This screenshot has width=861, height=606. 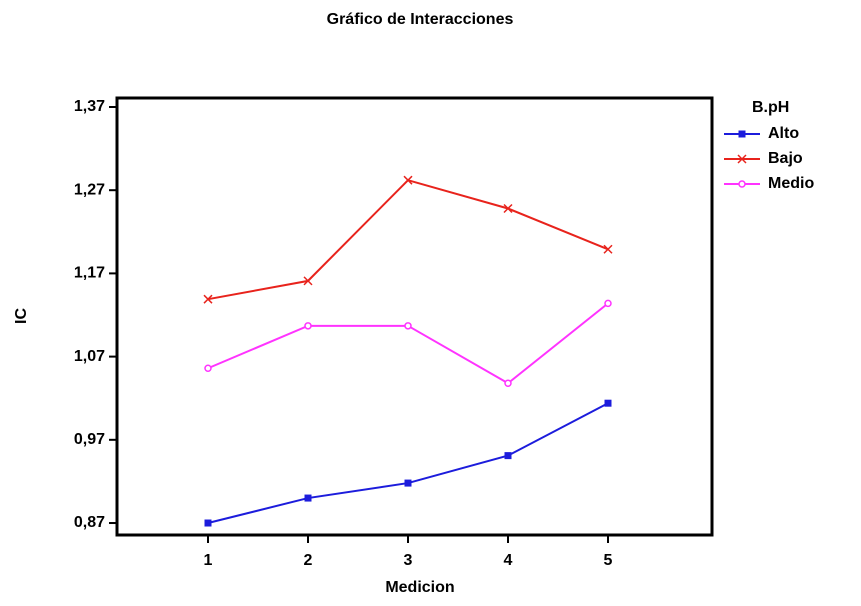 I want to click on y-tick-label: 1,37, so click(x=89, y=106).